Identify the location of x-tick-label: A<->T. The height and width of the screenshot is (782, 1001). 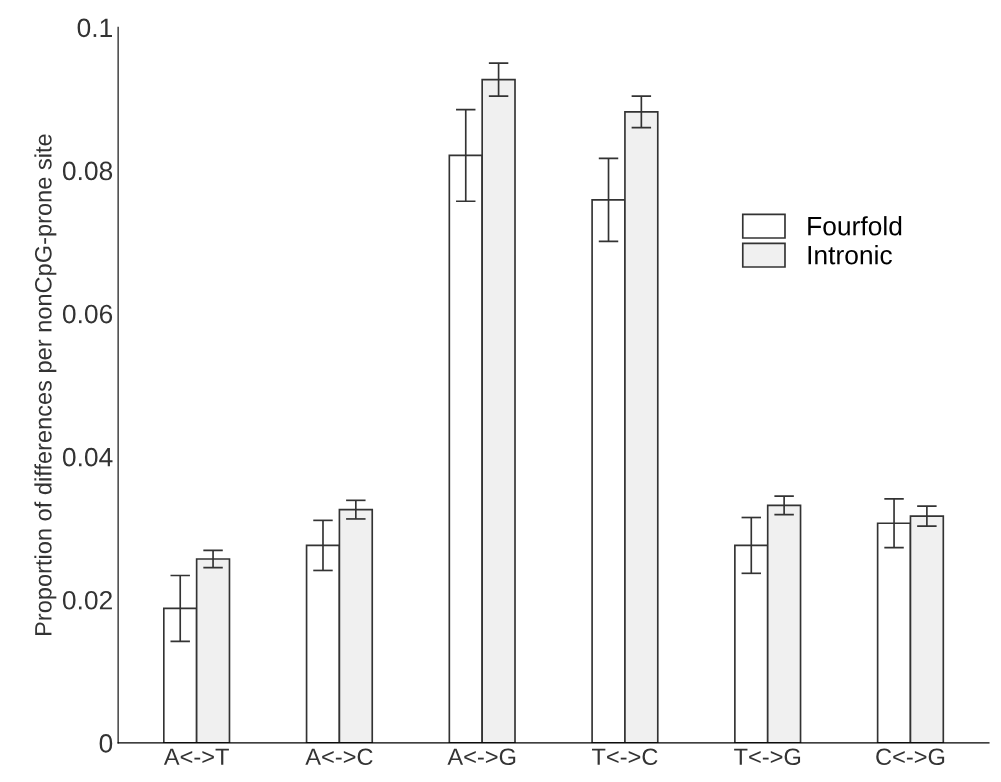
(196, 756).